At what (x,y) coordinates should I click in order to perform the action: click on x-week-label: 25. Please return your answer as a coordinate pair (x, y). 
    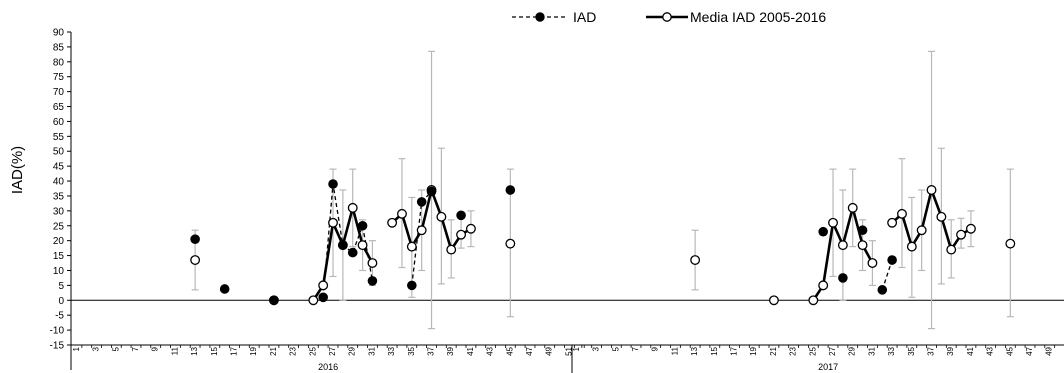
    Looking at the image, I should click on (312, 350).